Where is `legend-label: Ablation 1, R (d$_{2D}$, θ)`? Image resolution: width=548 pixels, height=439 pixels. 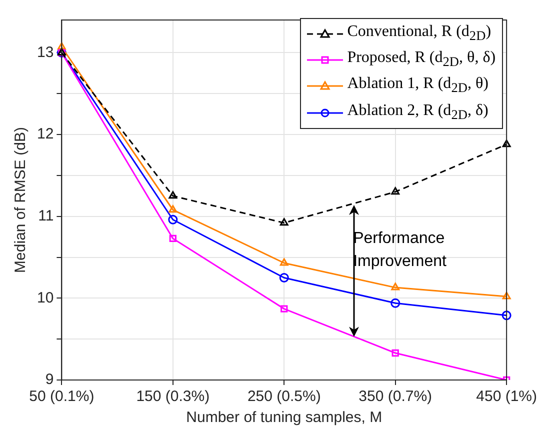
legend-label: Ablation 1, R (d$_{2D}$, θ) is located at coordinates (417, 86).